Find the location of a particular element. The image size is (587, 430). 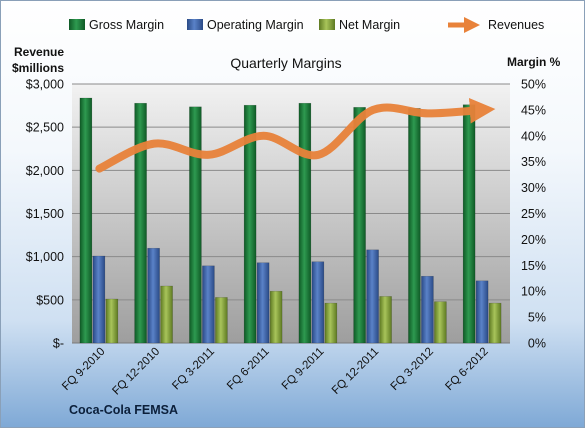

bar-gross-margin-fq-9-2010 is located at coordinates (86, 220).